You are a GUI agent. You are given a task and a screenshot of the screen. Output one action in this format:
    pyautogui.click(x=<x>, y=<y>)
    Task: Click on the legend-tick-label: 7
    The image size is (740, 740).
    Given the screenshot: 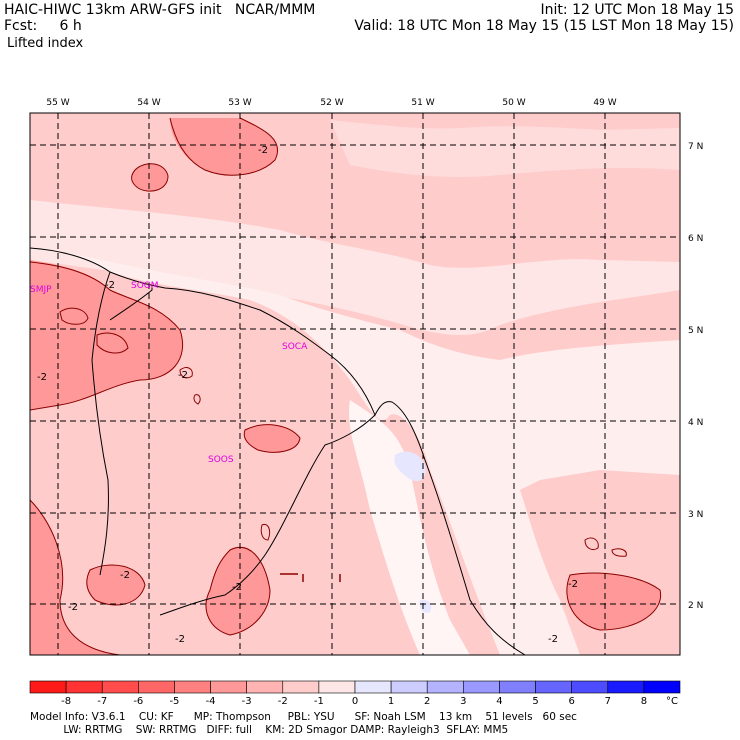 What is the action you would take?
    pyautogui.click(x=608, y=701)
    